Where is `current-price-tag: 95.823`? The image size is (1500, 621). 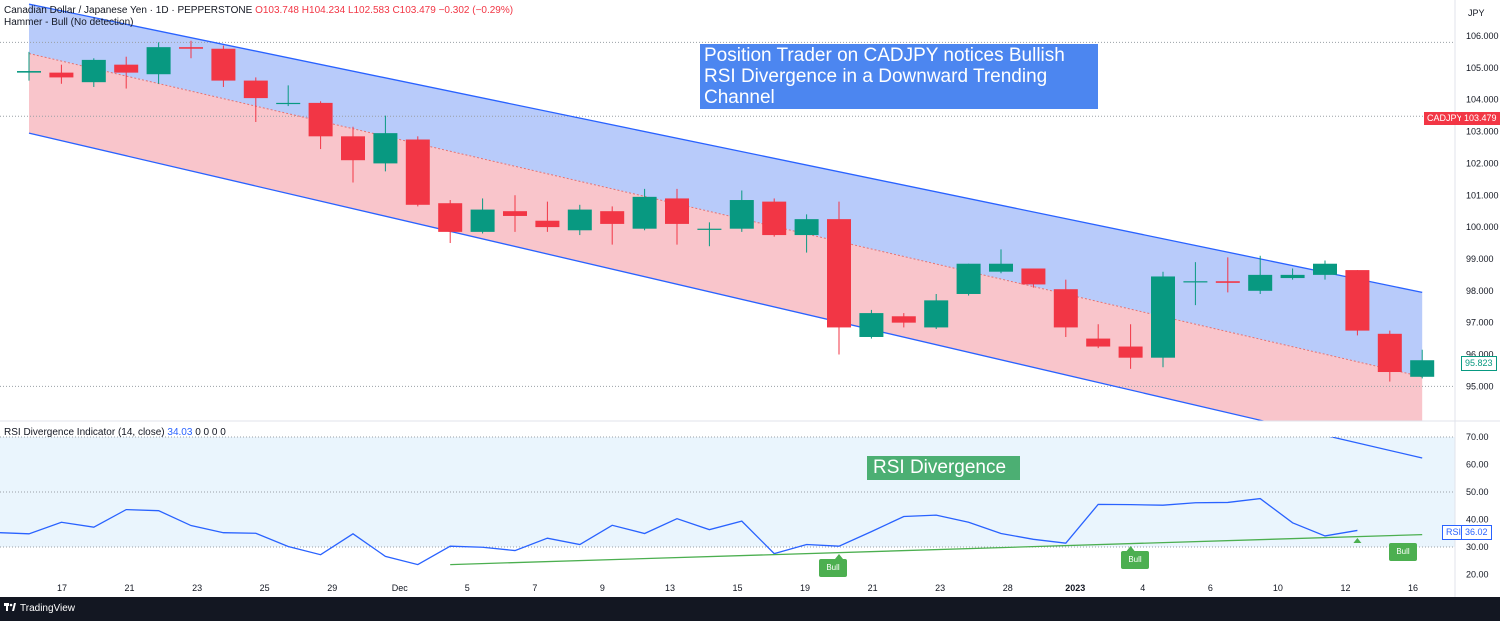 current-price-tag: 95.823 is located at coordinates (1479, 363).